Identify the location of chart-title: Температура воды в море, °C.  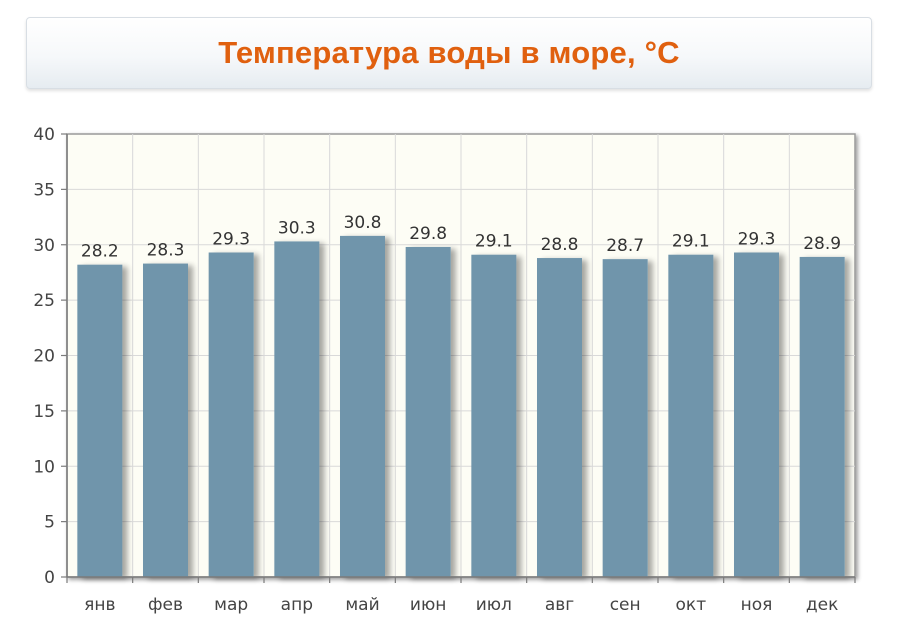
(449, 52).